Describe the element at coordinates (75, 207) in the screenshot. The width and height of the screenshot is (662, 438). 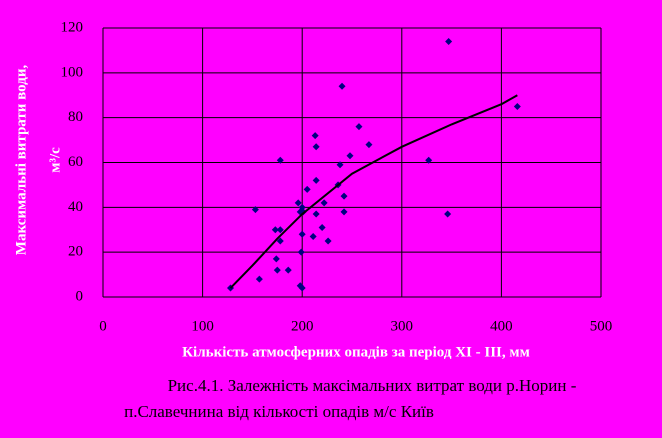
I see `y-tick-label: 40` at that location.